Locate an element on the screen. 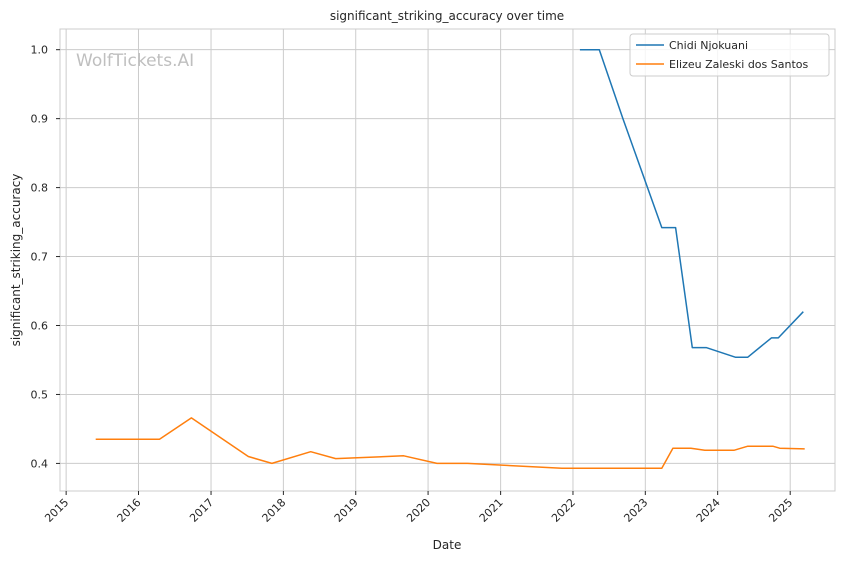  y-tick-label: 0.9 is located at coordinates (40, 119).